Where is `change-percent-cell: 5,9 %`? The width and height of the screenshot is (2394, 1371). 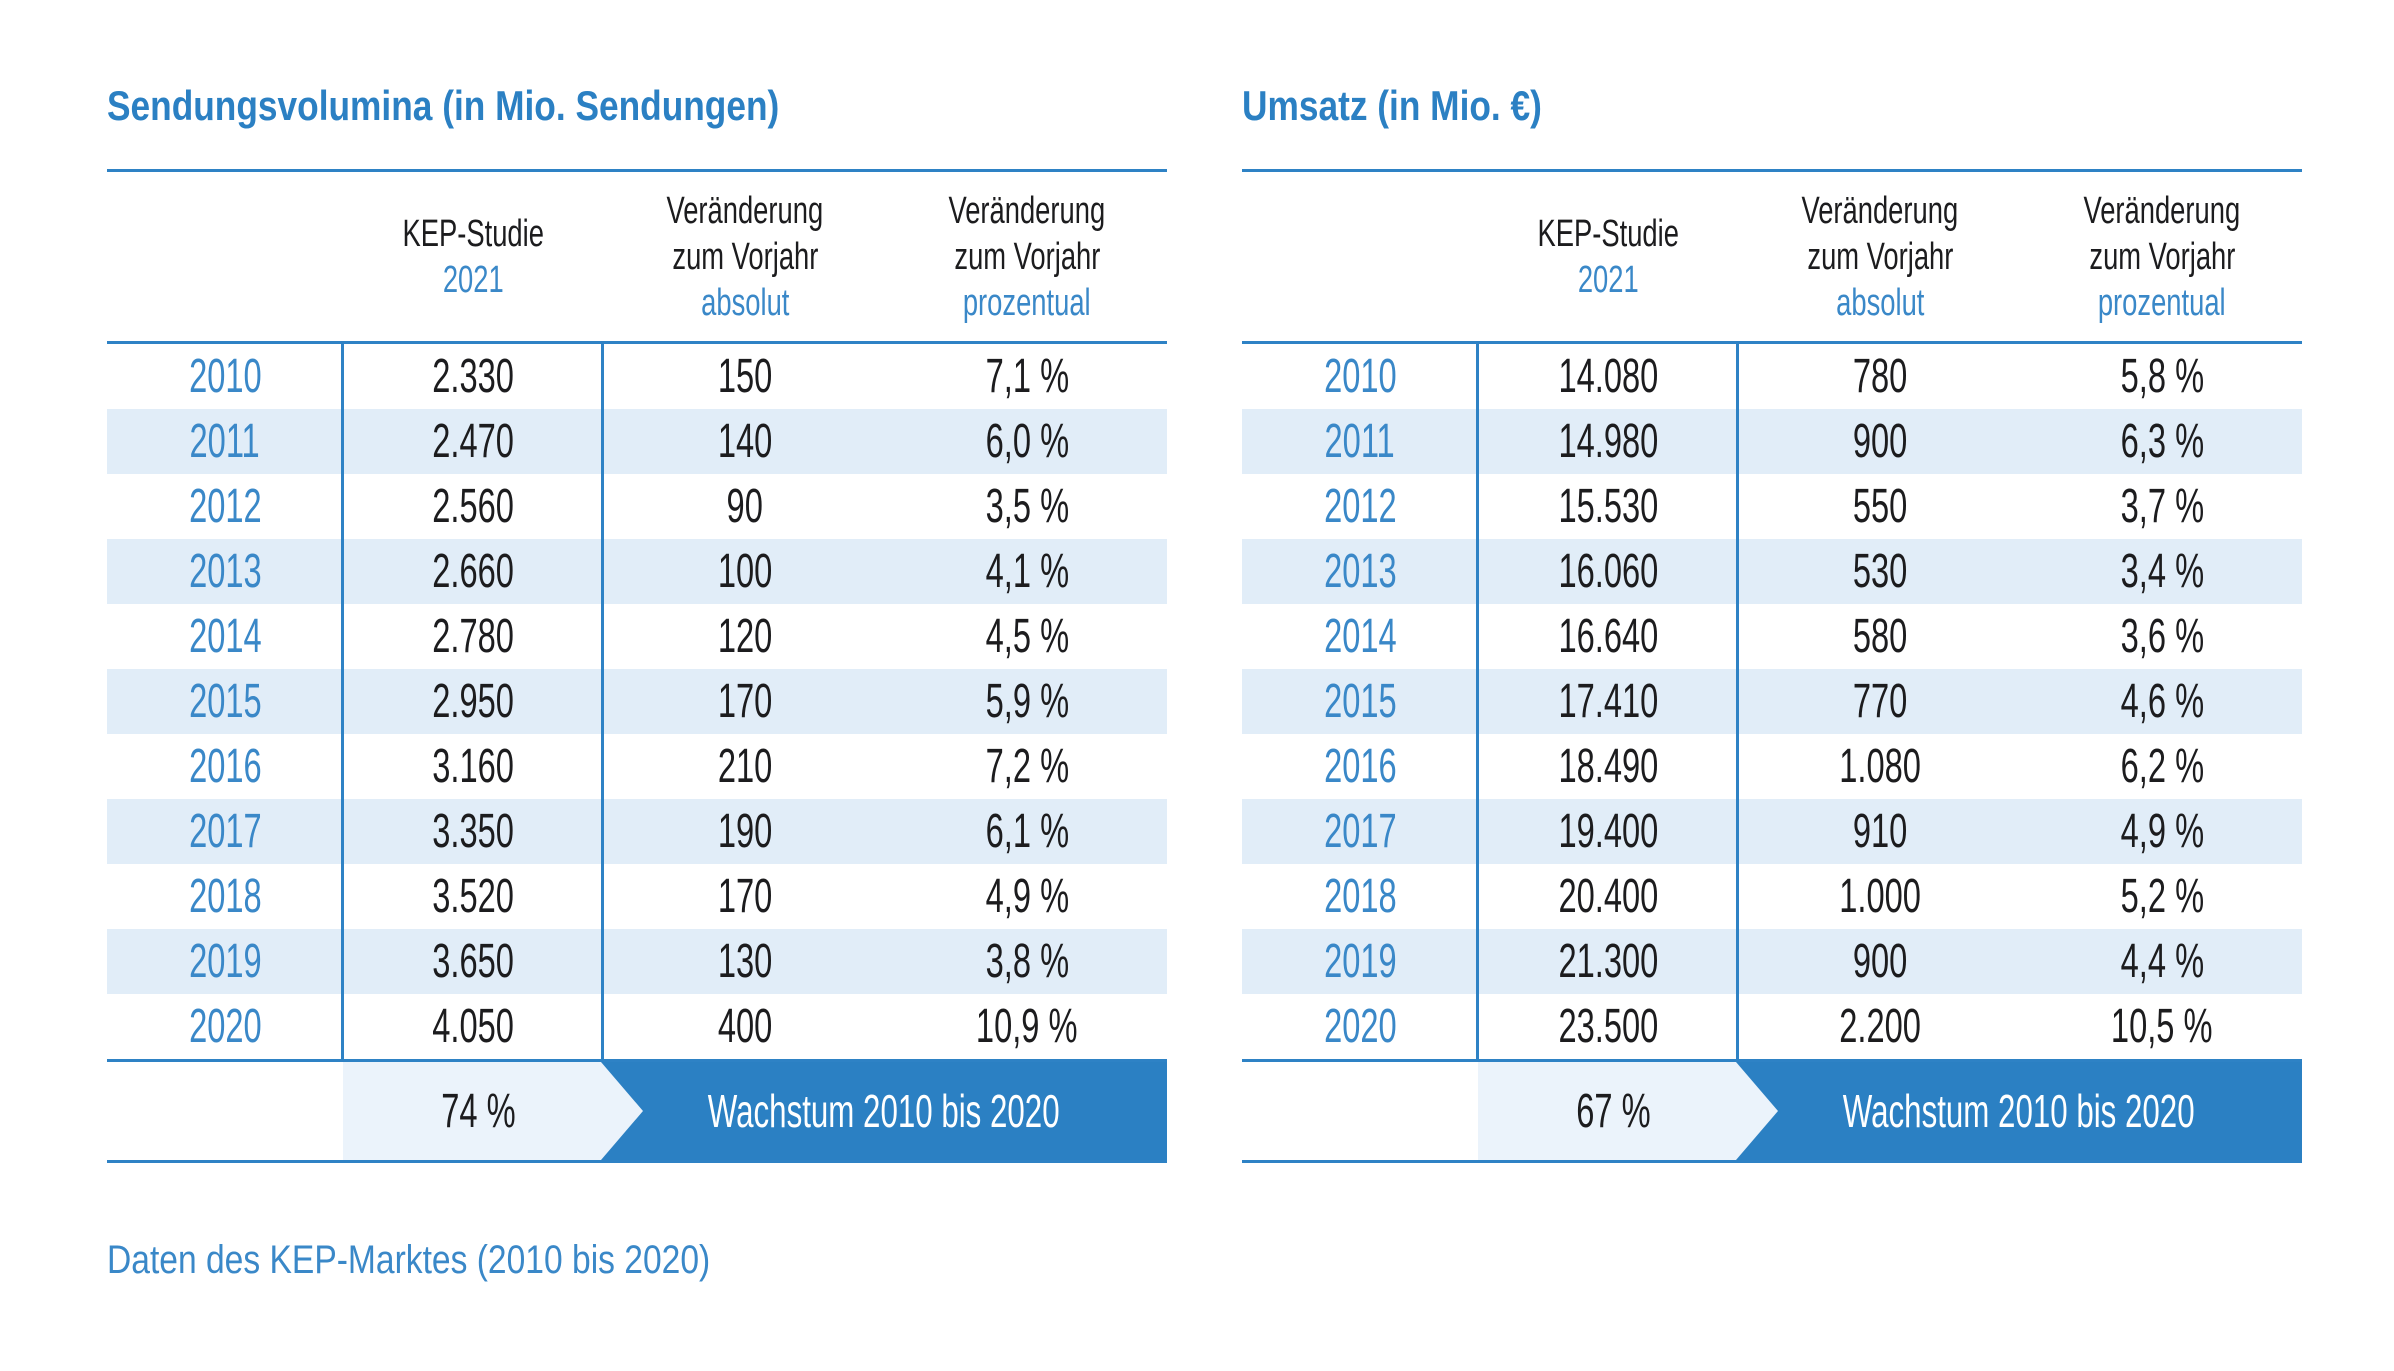
change-percent-cell: 5,9 % is located at coordinates (1027, 701).